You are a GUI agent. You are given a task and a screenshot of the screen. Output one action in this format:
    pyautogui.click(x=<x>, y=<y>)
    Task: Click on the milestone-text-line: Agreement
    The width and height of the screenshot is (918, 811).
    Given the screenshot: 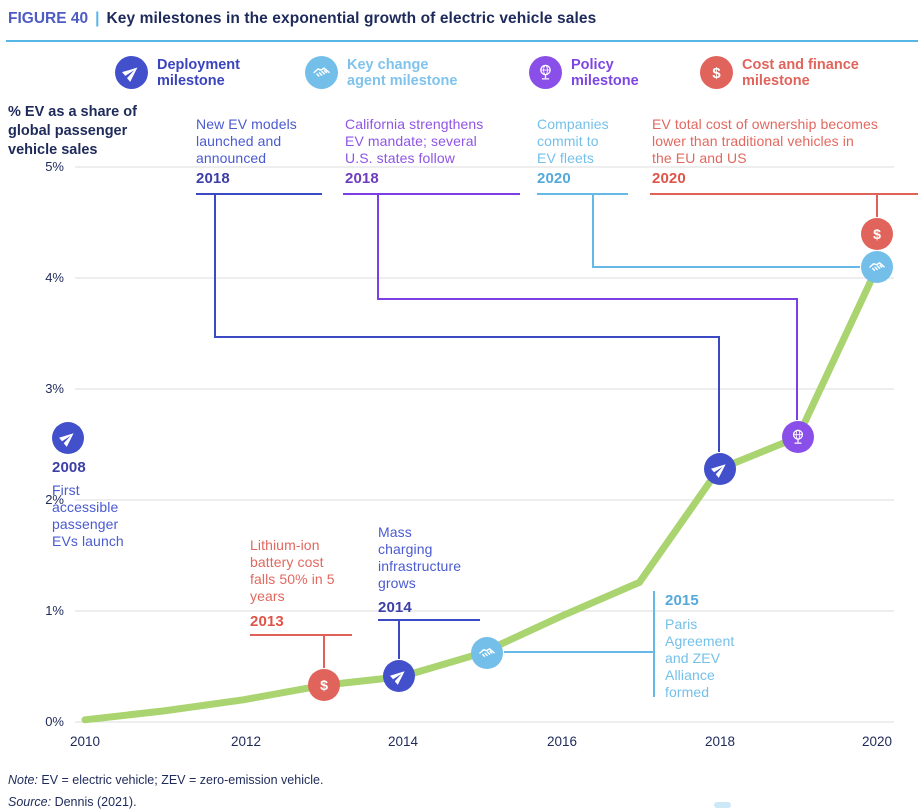 What is the action you would take?
    pyautogui.click(x=700, y=641)
    